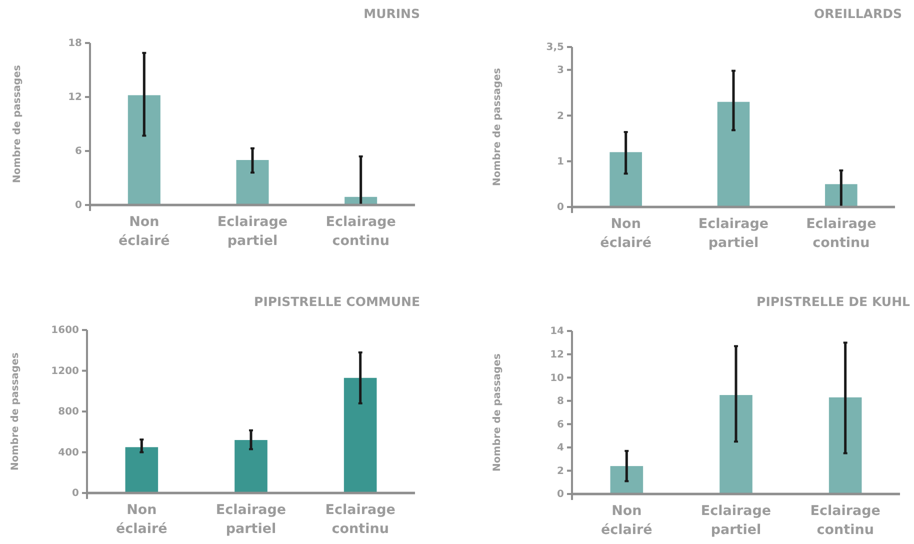 The width and height of the screenshot is (914, 544). What do you see at coordinates (392, 13) in the screenshot?
I see `chart-title: MURINS` at bounding box center [392, 13].